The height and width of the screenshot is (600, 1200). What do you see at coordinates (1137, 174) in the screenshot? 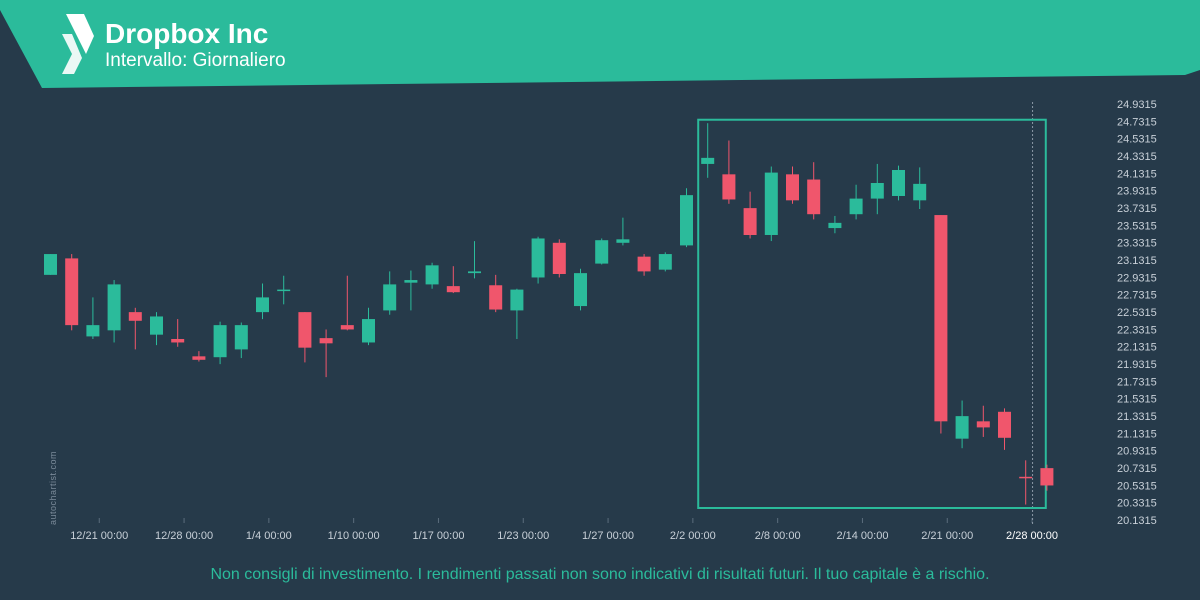
I see `y-tick-label: 24.1315` at bounding box center [1137, 174].